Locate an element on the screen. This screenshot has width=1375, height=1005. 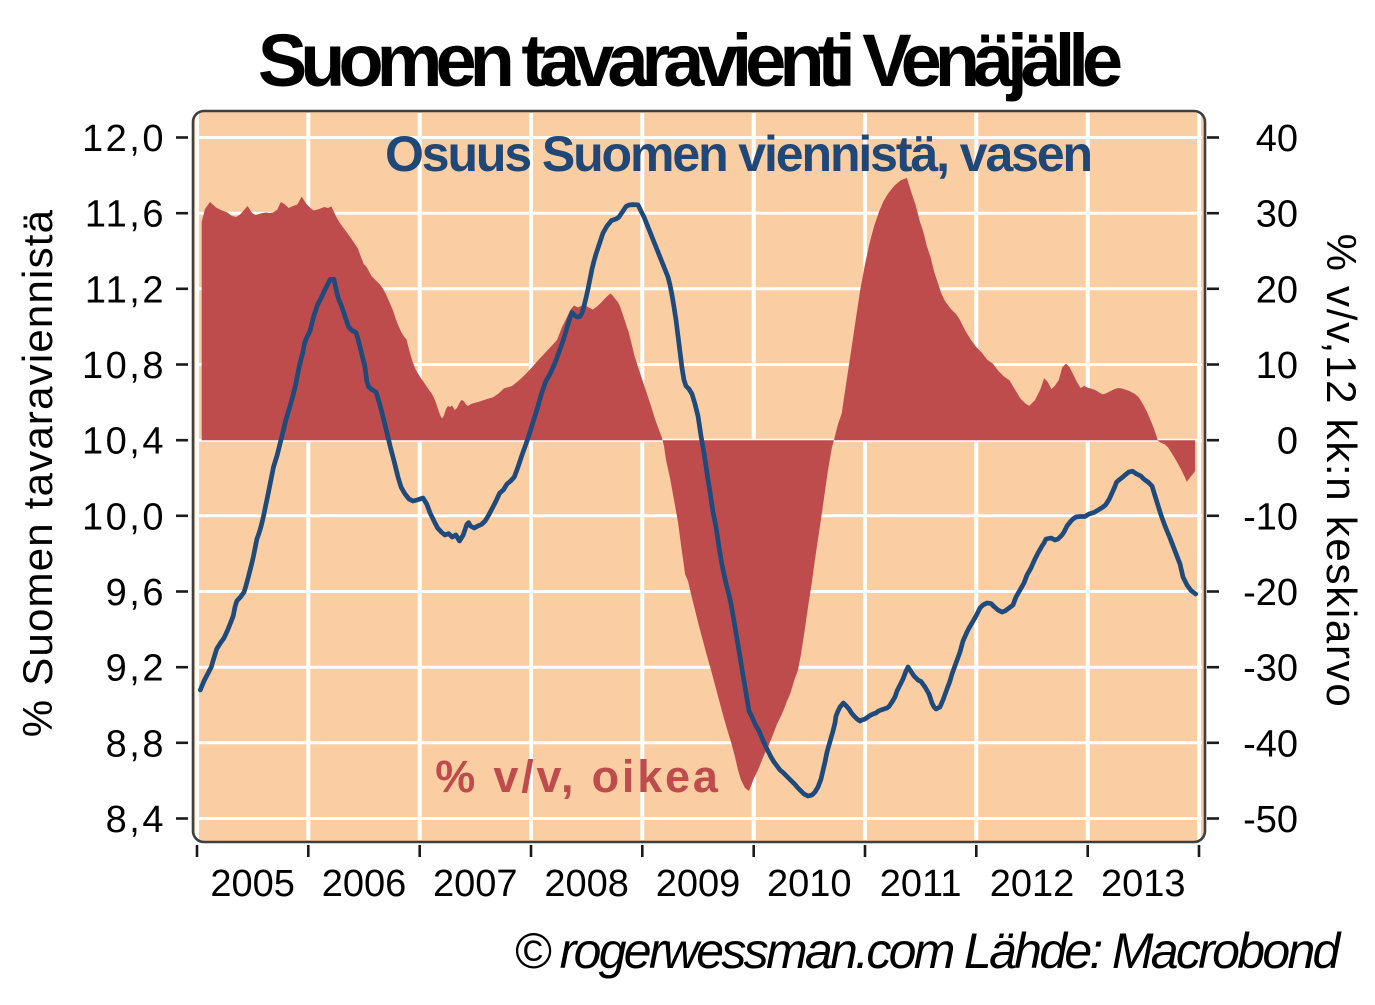
svg-text: 2009 is located at coordinates (698, 884).